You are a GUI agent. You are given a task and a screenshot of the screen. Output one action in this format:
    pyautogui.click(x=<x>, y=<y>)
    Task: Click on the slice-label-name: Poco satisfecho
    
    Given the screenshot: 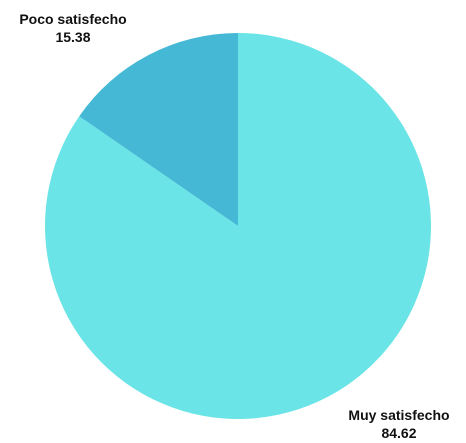 What is the action you would take?
    pyautogui.click(x=73, y=19)
    